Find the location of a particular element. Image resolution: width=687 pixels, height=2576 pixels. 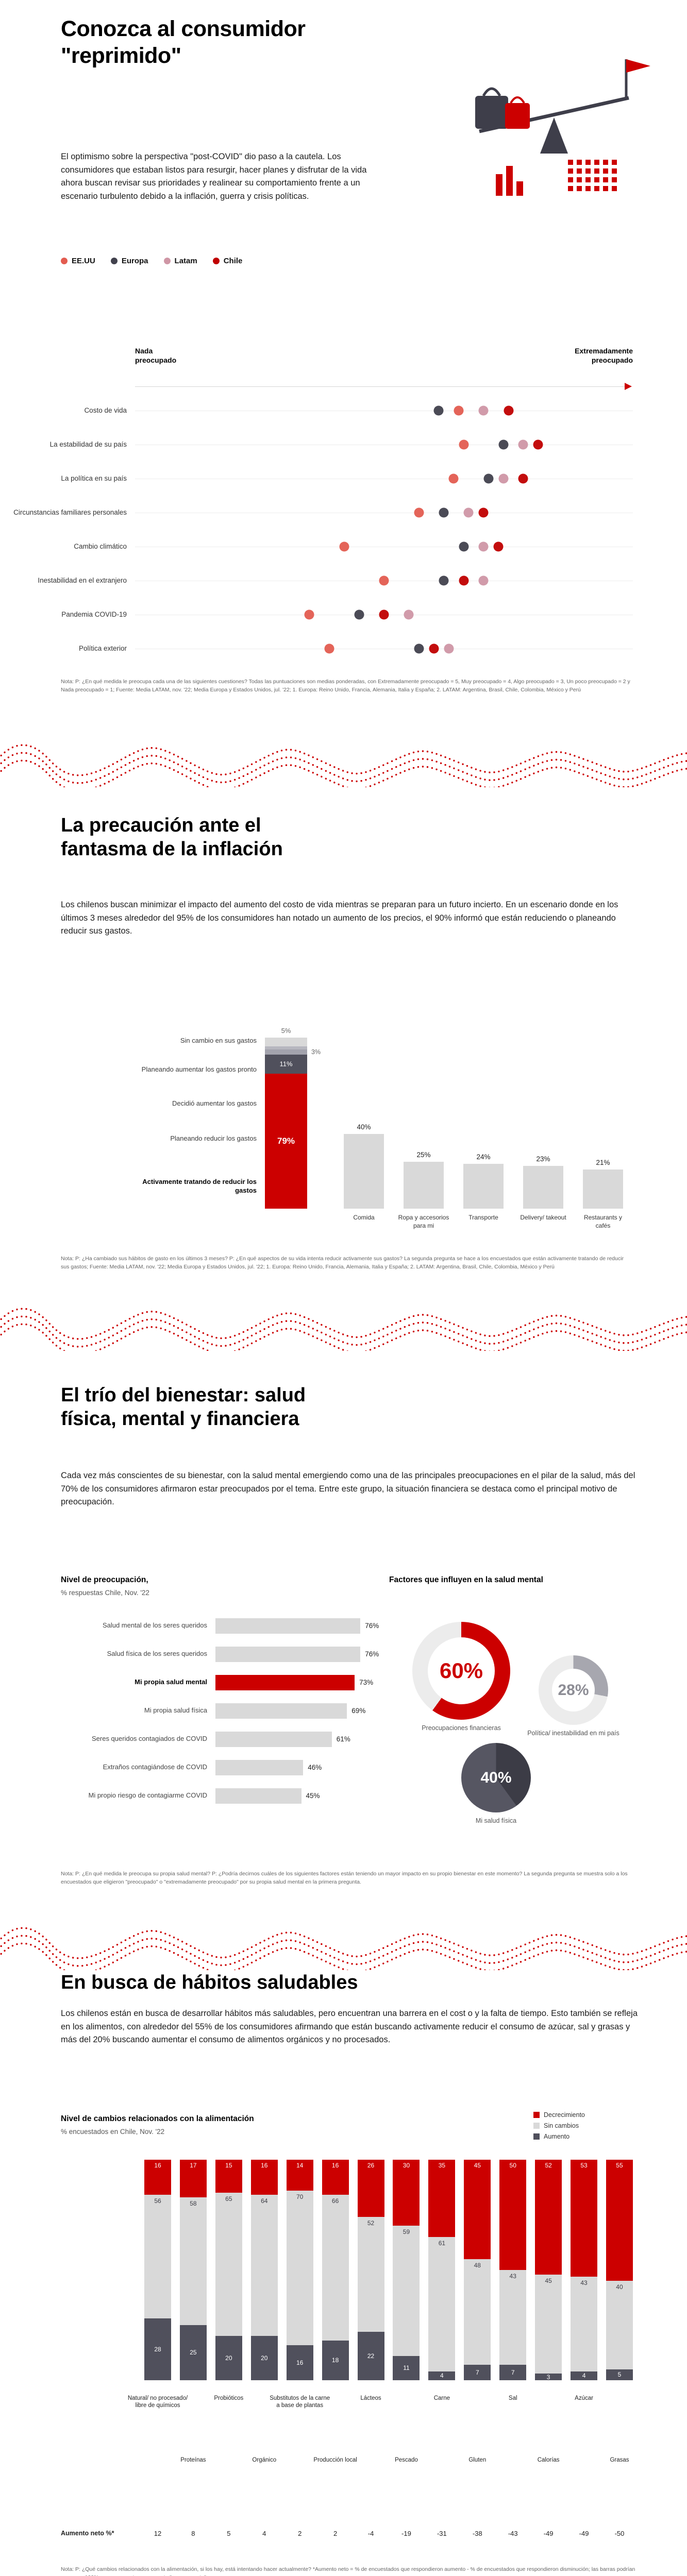

reduce-bar is located at coordinates (603, 1189).